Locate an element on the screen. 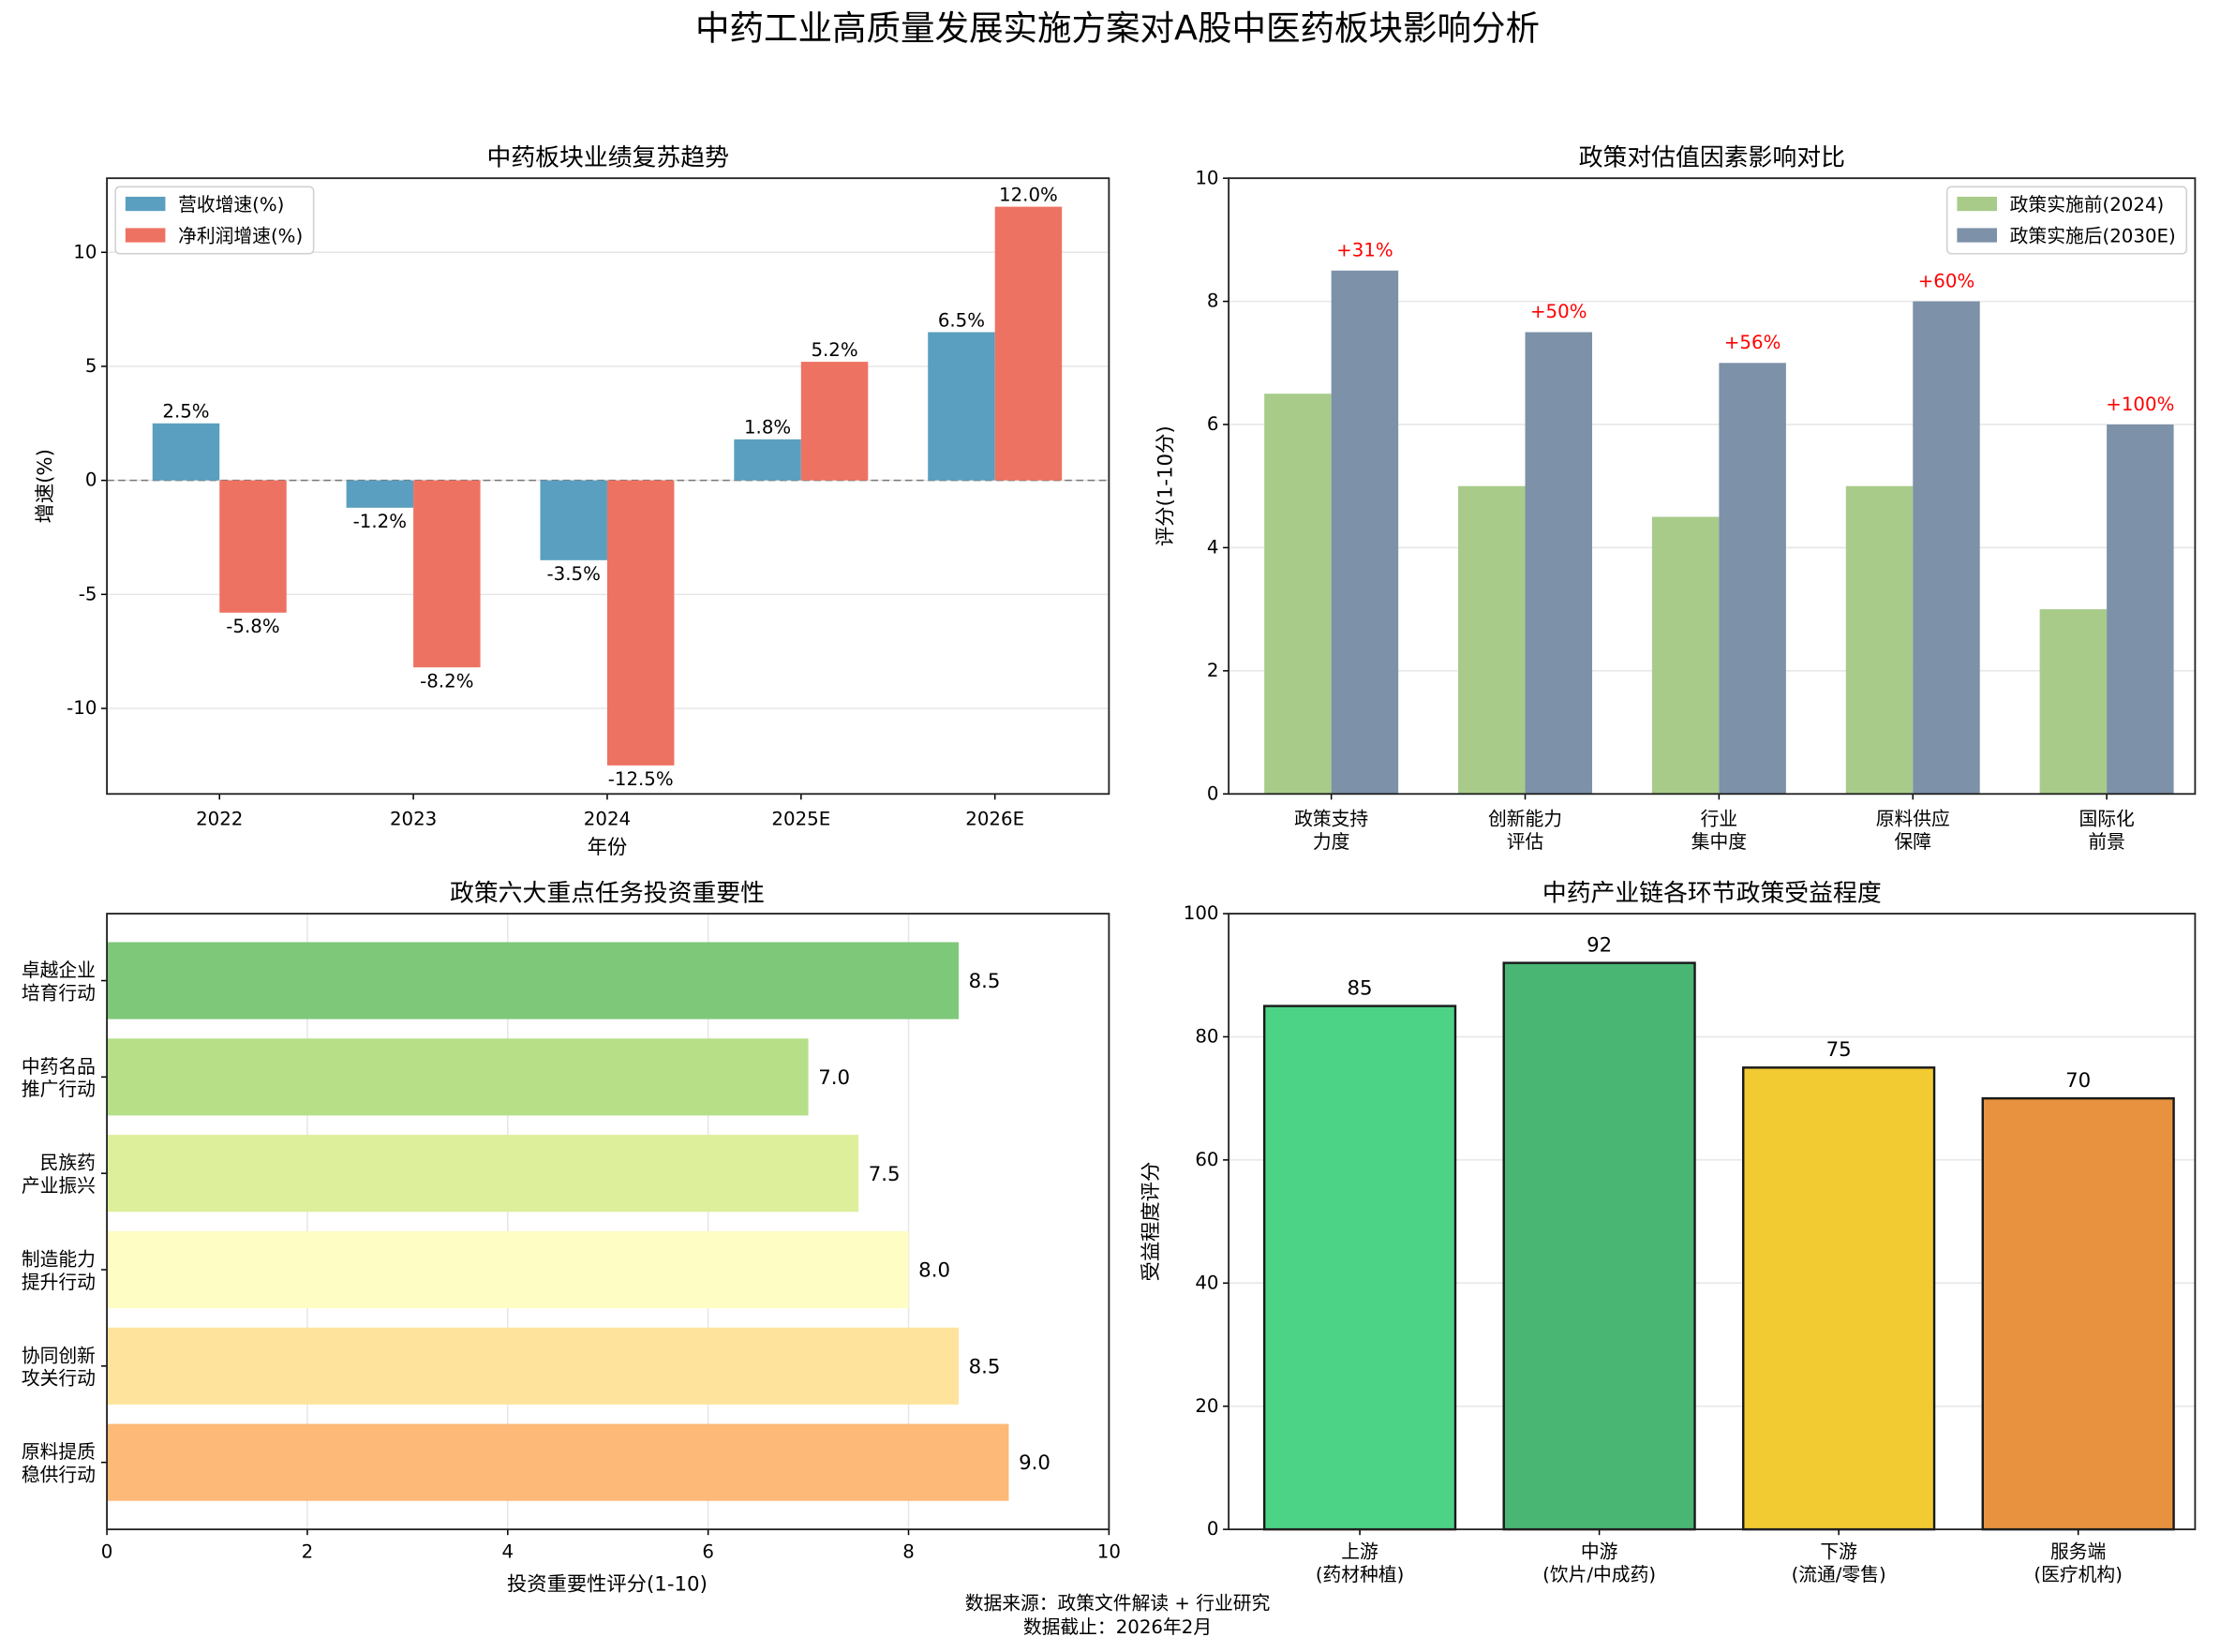 This screenshot has width=2235, height=1652. data-label: -8.2% is located at coordinates (446, 681).